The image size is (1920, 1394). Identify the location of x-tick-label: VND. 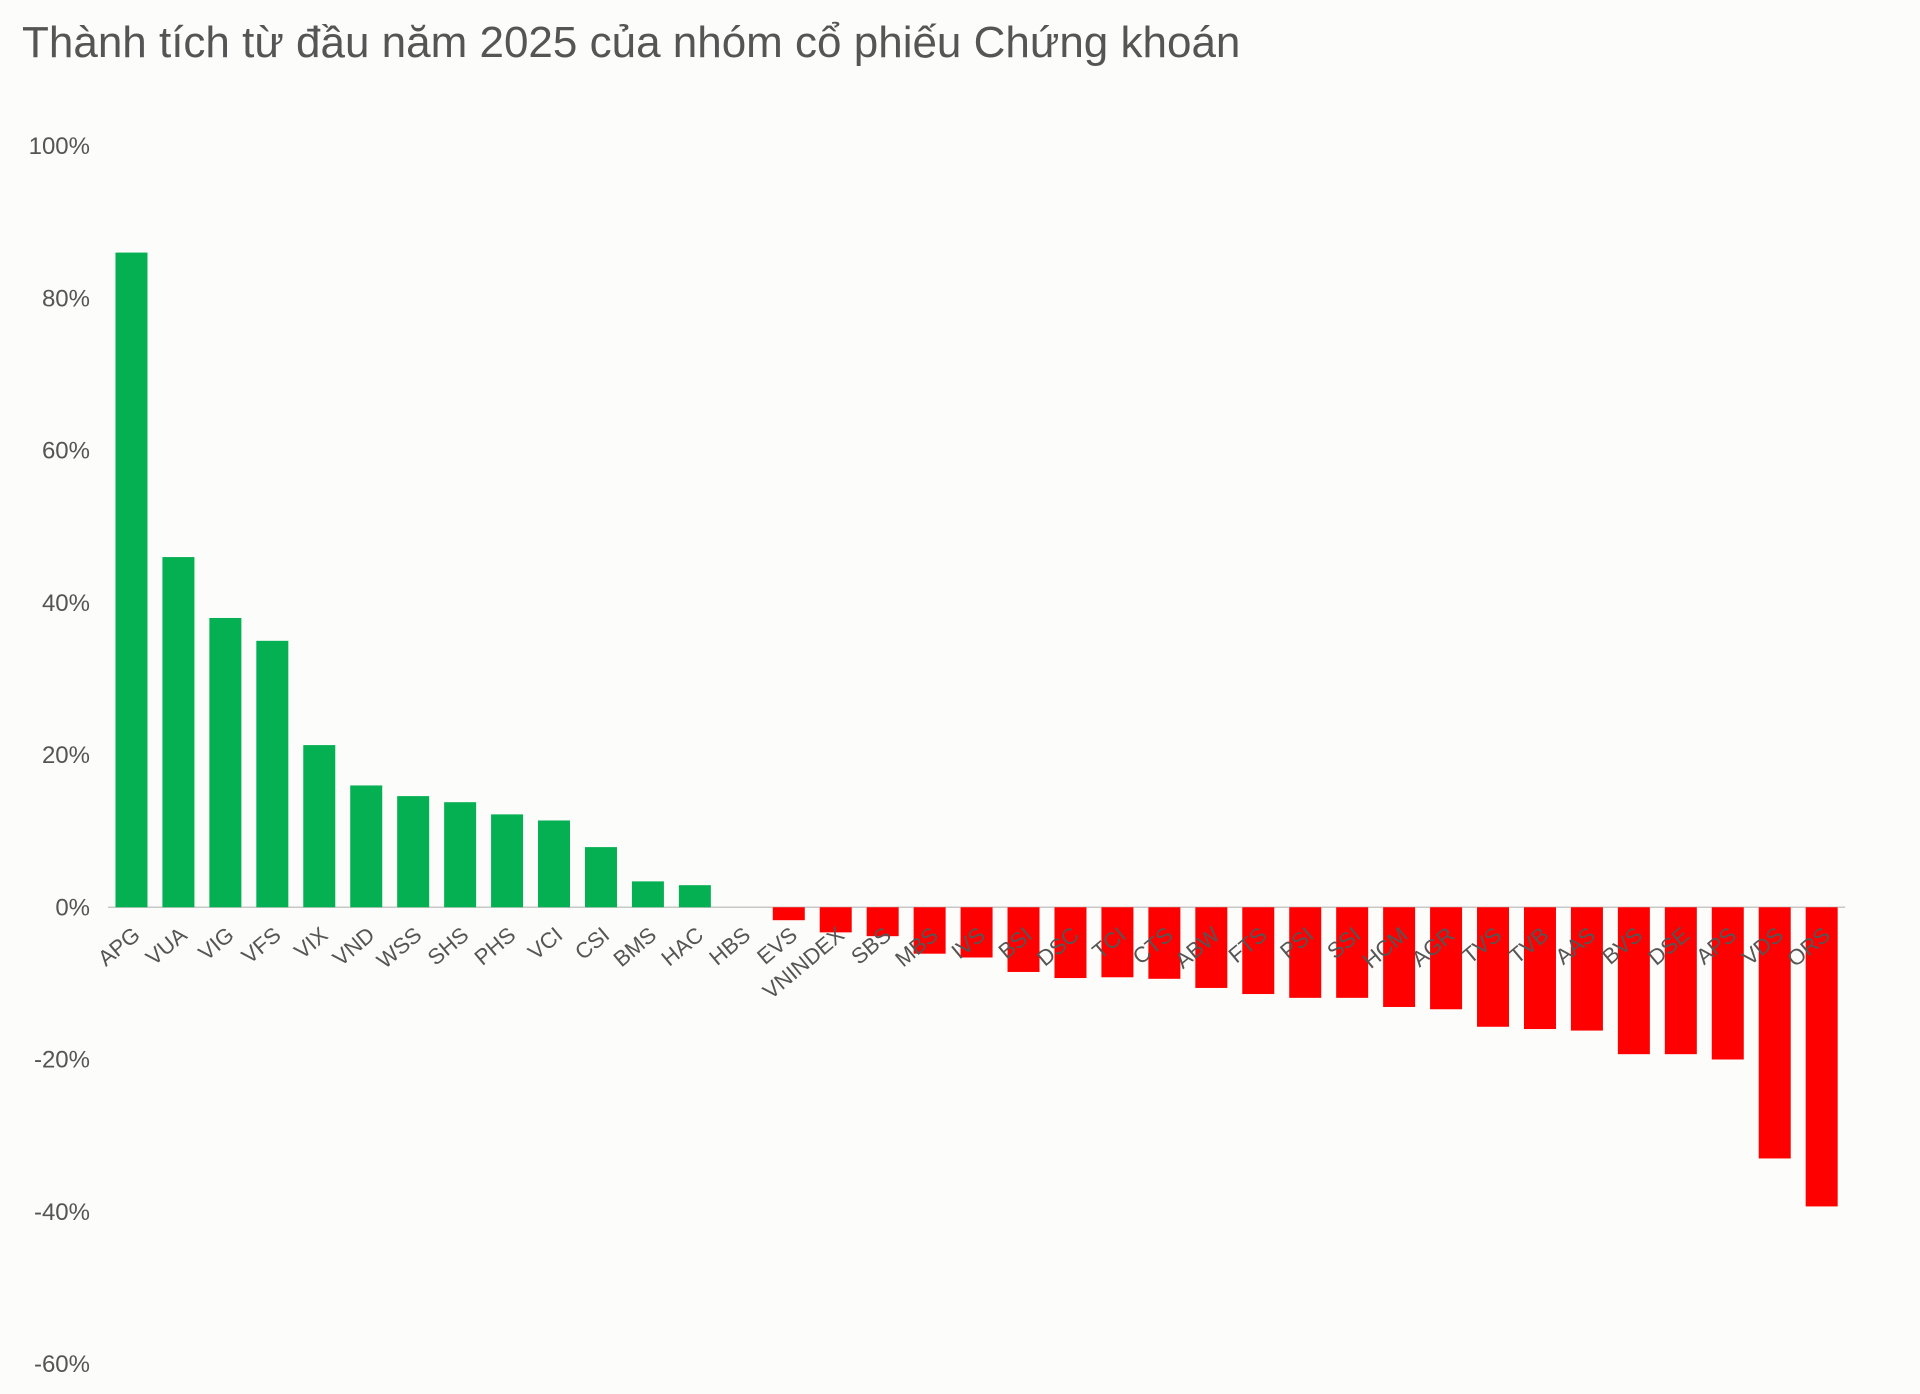
(354, 946).